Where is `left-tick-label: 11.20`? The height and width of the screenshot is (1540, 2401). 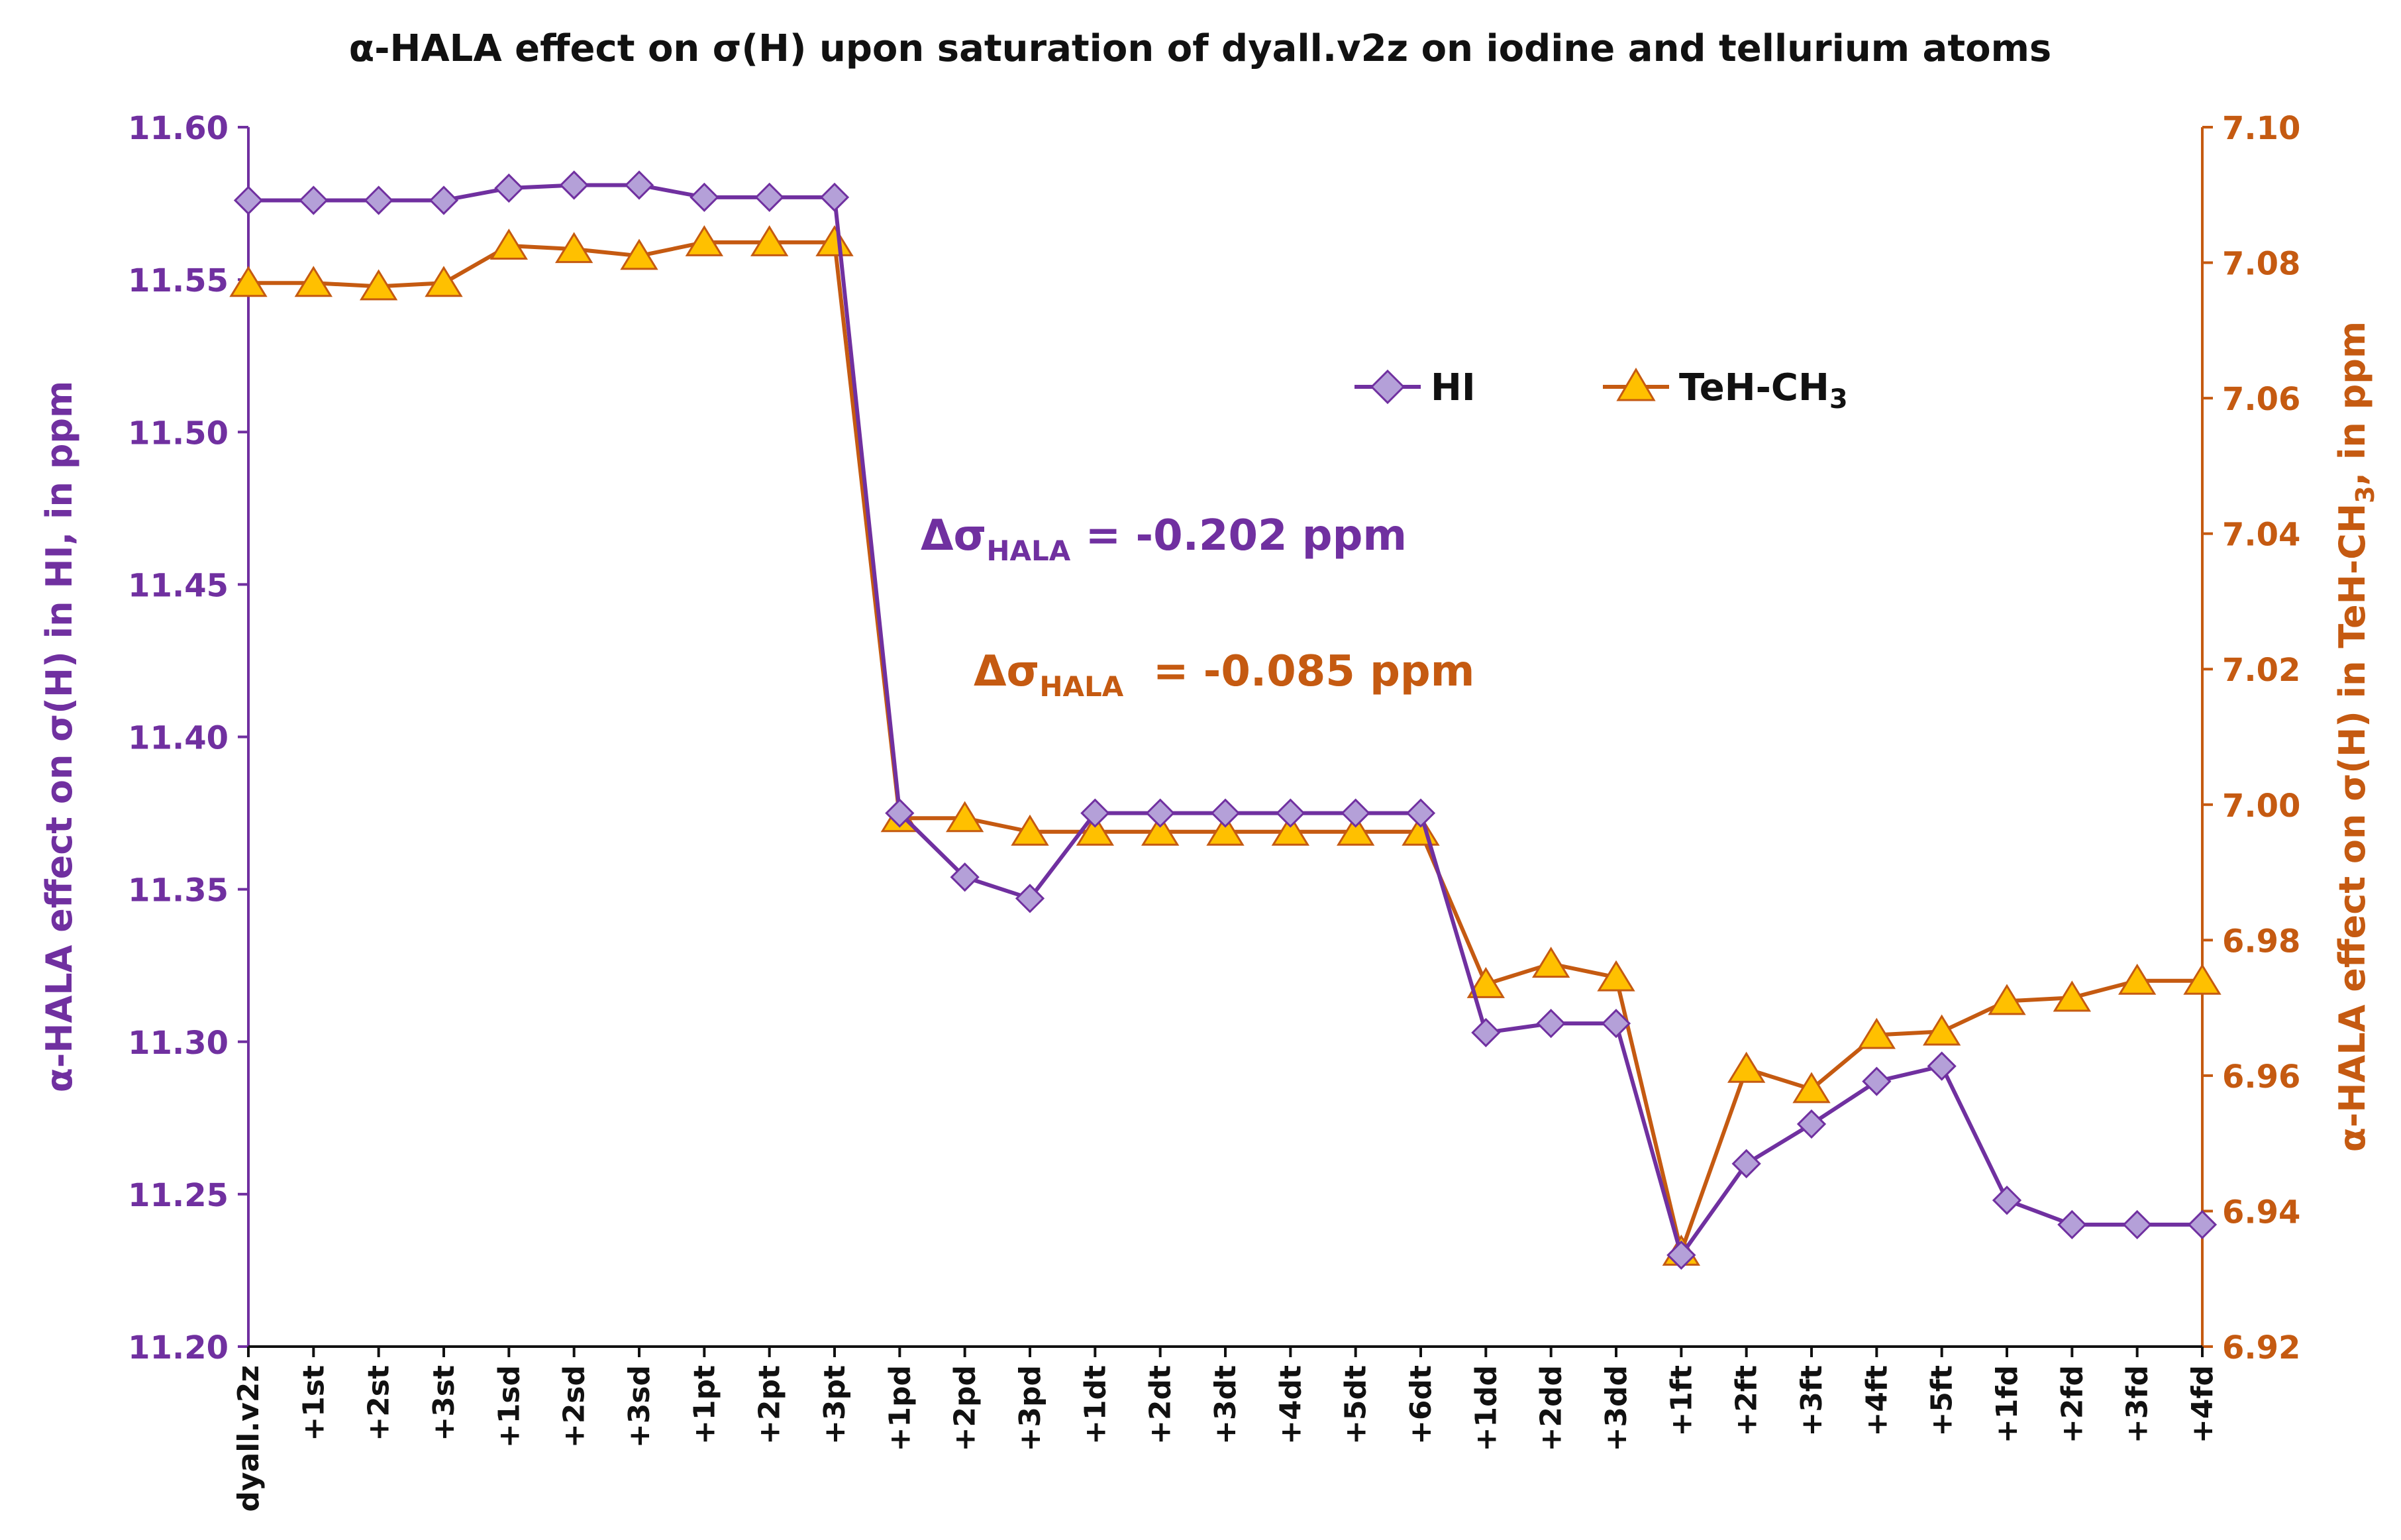
left-tick-label: 11.20 is located at coordinates (179, 1348).